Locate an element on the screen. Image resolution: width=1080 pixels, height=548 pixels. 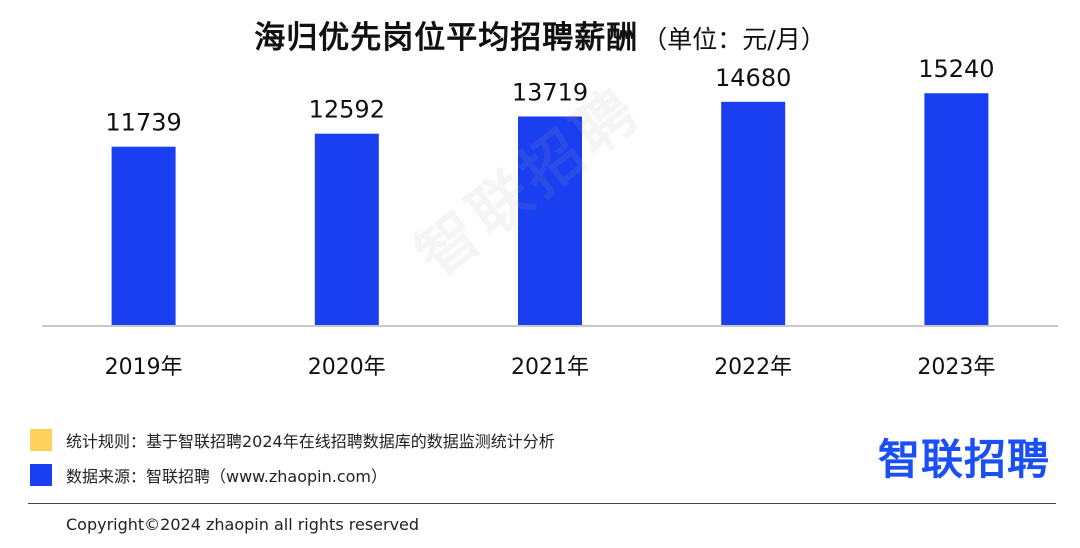
bar-2020年 is located at coordinates (346, 229).